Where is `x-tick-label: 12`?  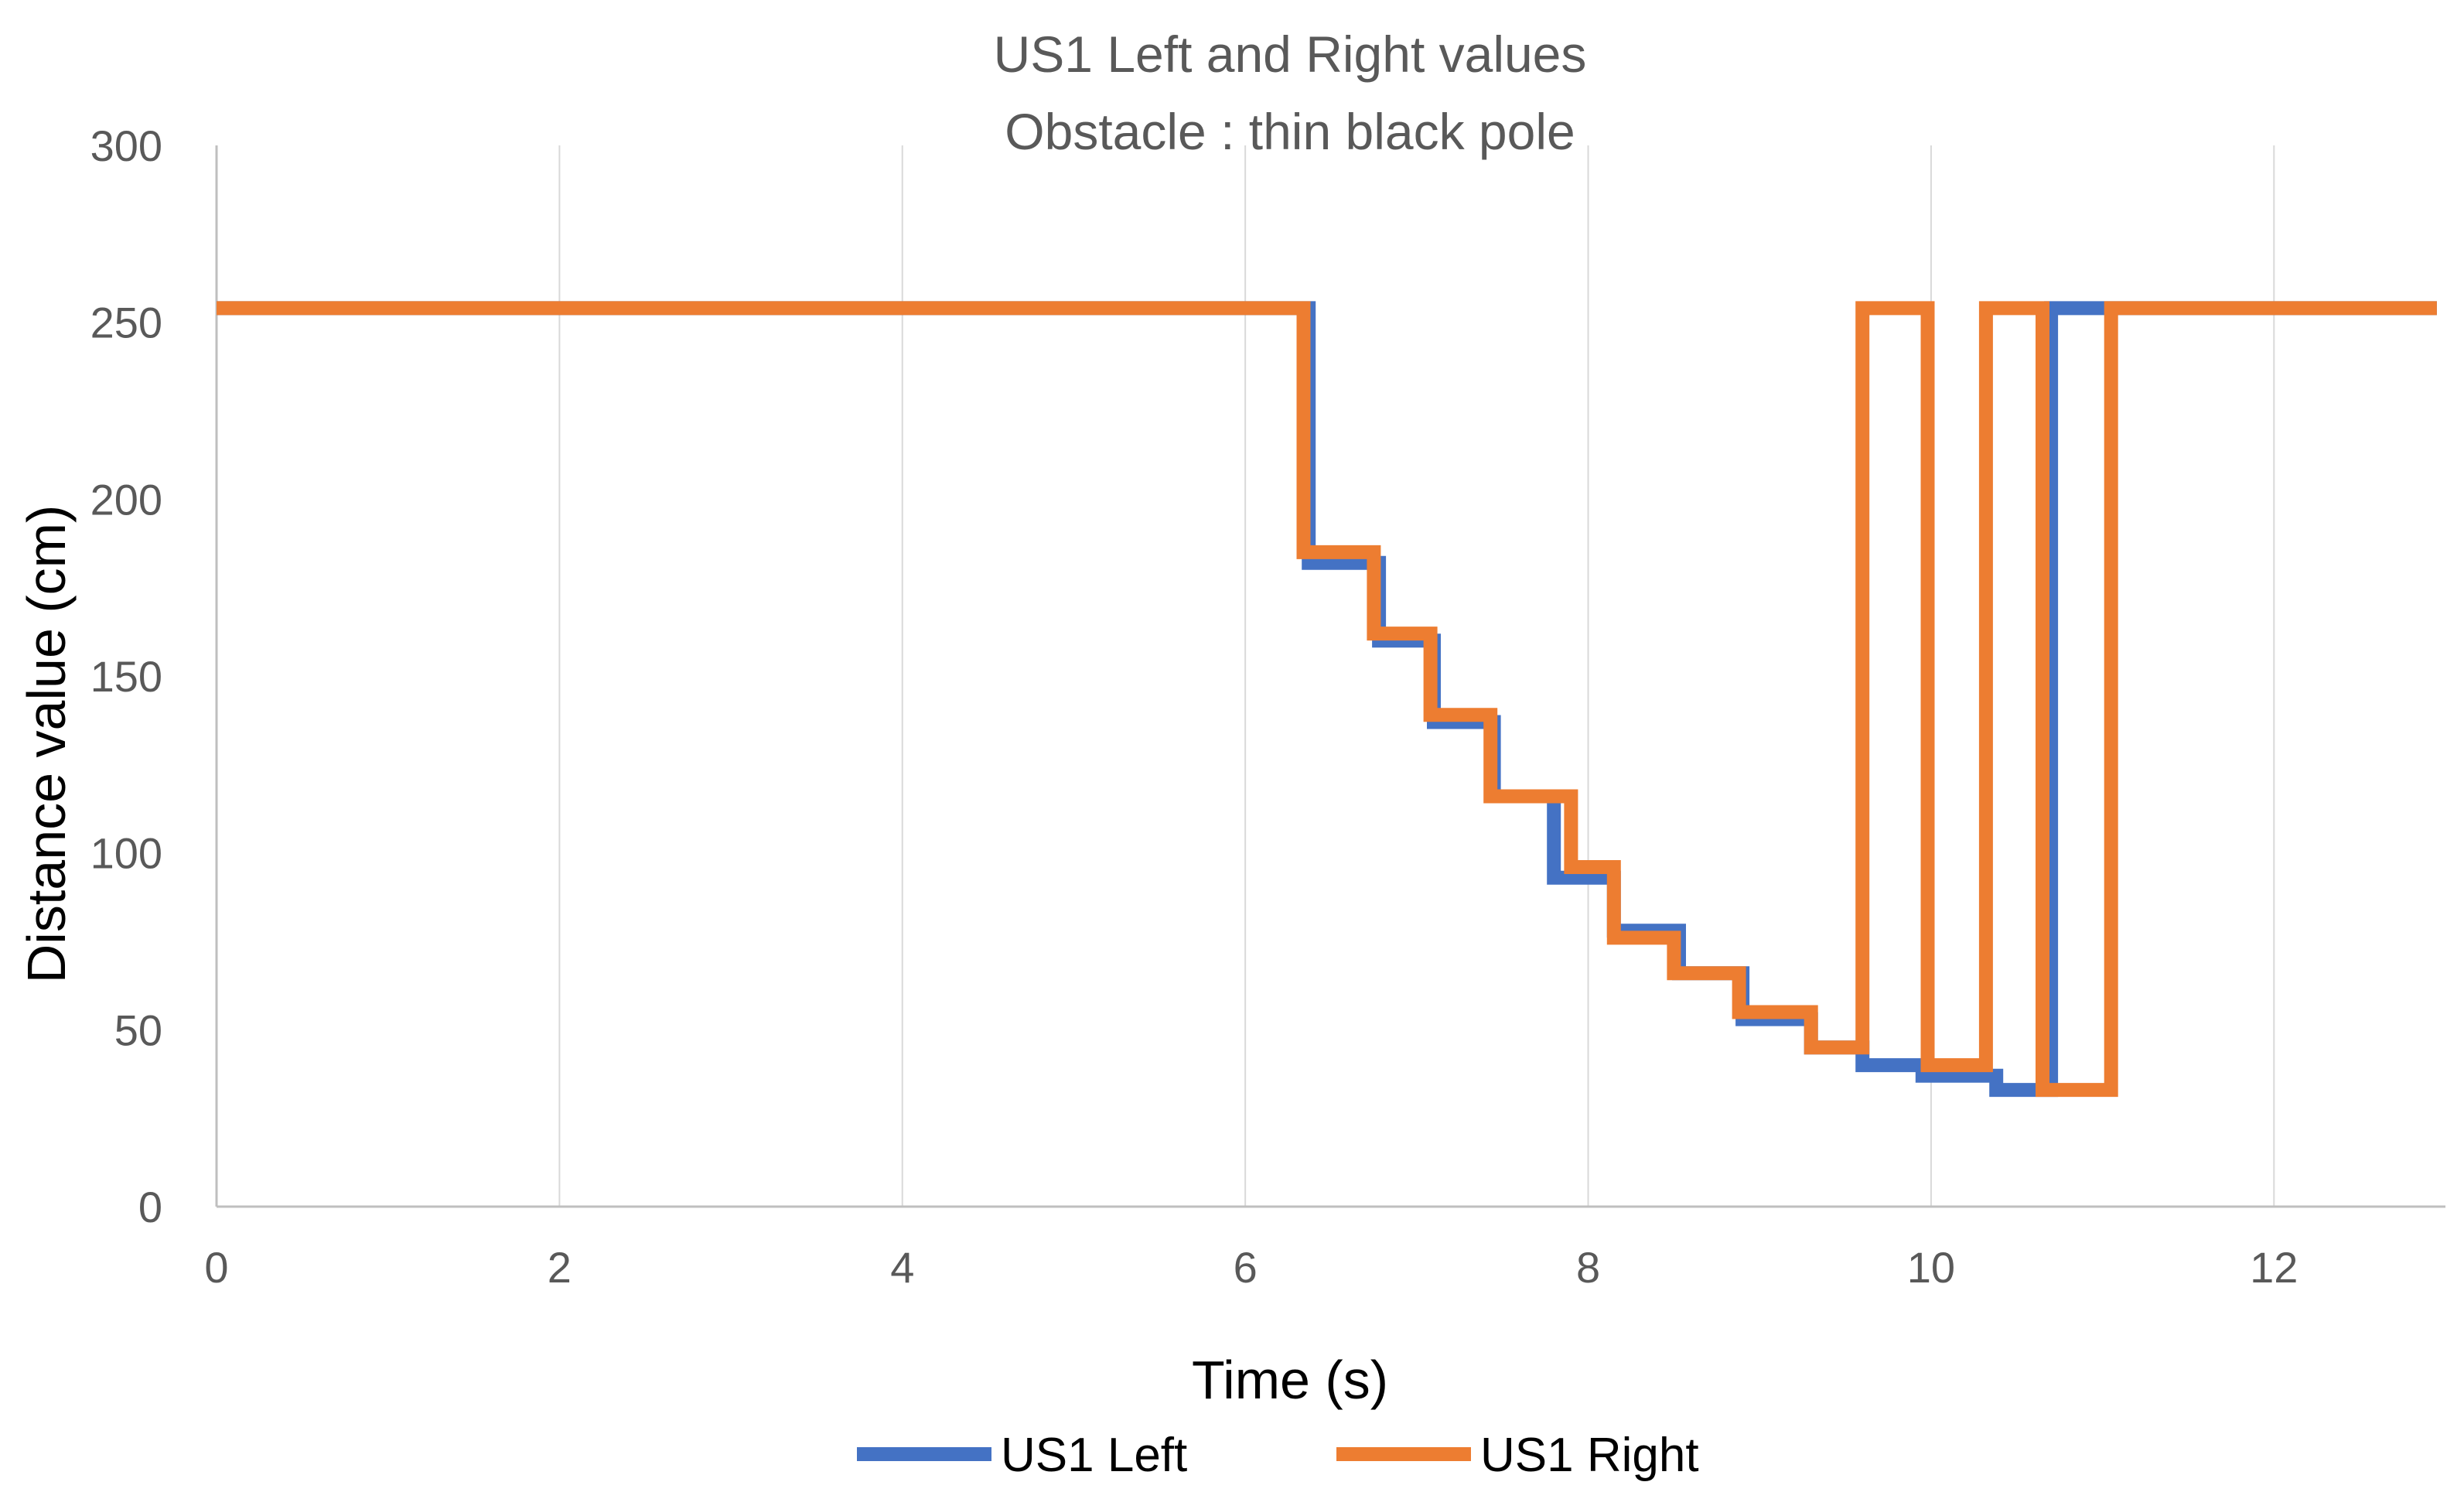
x-tick-label: 12 is located at coordinates (2274, 1267).